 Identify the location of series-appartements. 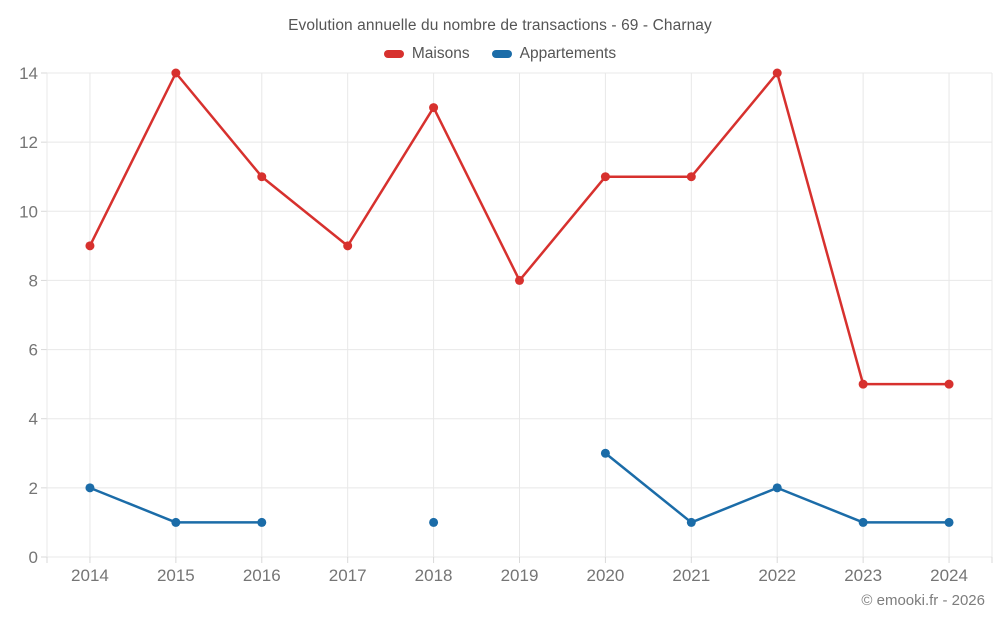
(519, 487).